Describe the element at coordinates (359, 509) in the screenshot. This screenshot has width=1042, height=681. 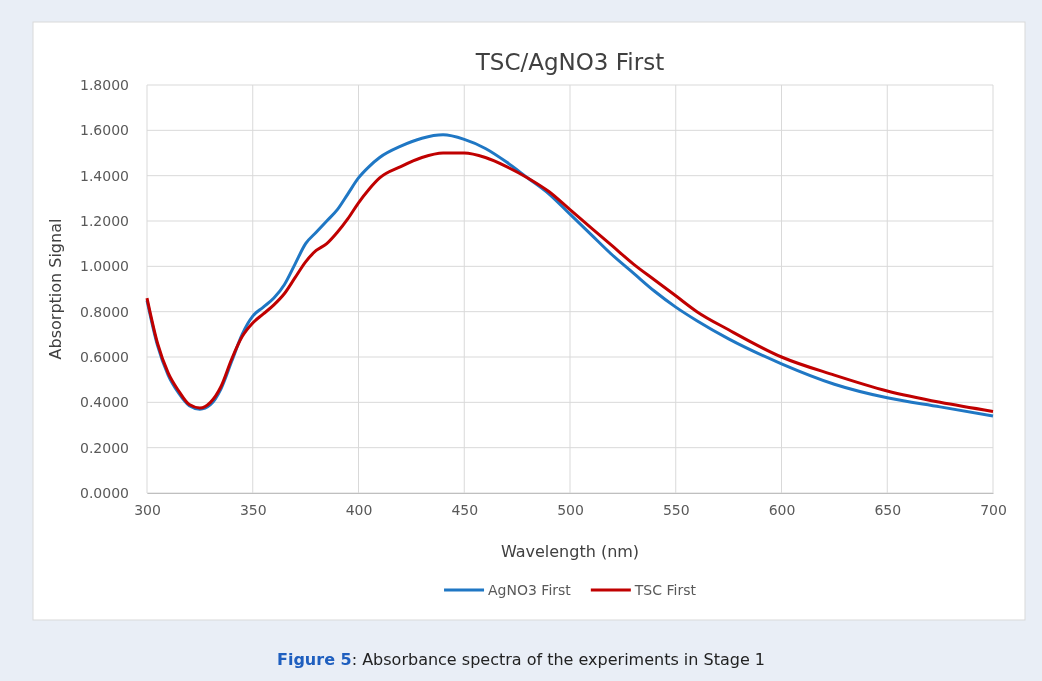
I see `x-tick-label: 400` at that location.